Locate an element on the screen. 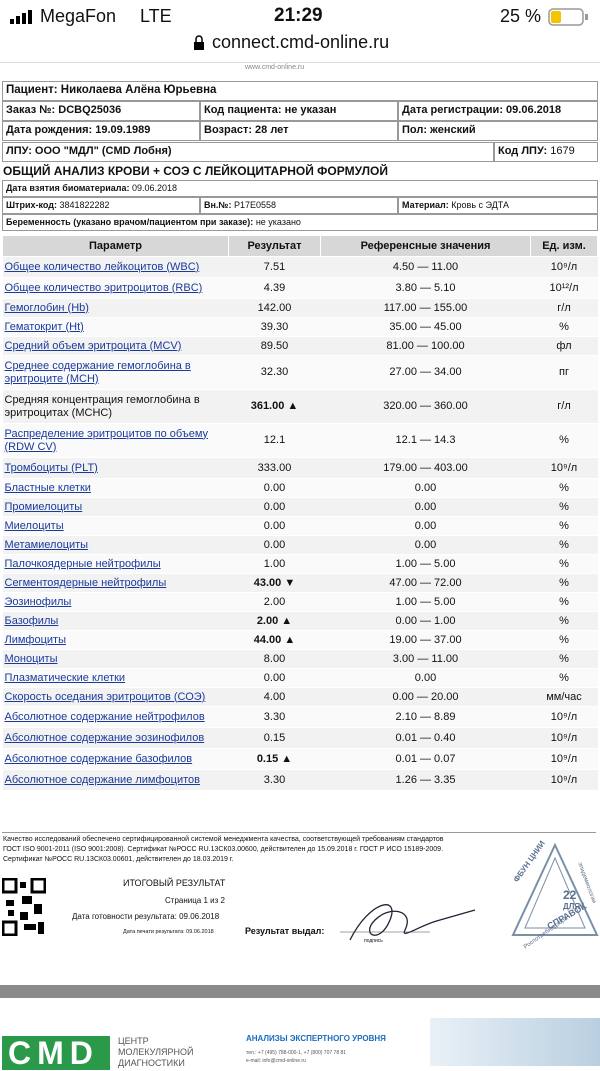  lpu-code-value: 1679 is located at coordinates (562, 151).